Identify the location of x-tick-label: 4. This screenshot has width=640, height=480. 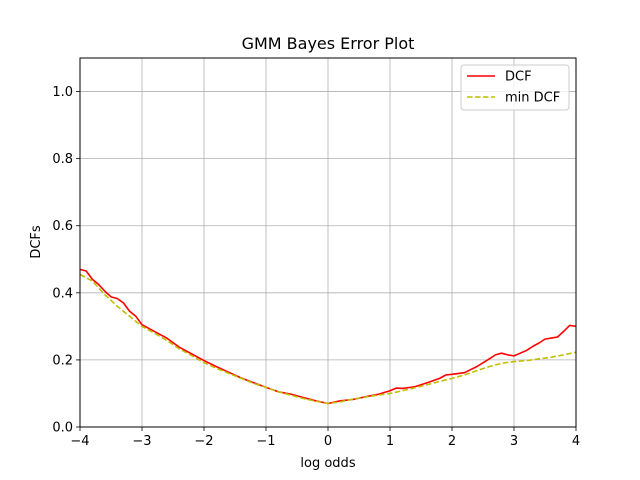
(576, 441).